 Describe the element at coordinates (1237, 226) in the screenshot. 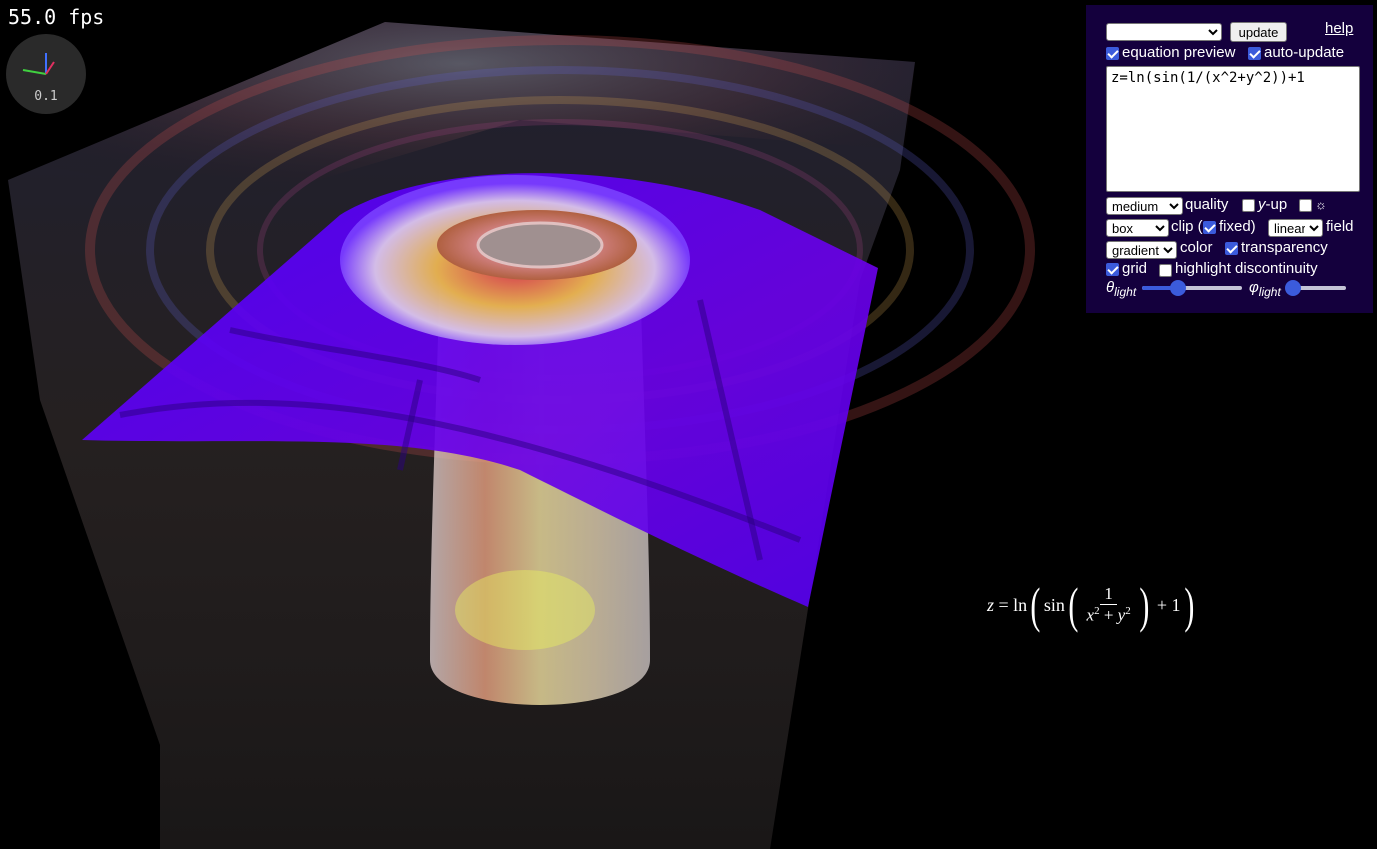

I see `clip-fixed-label: fixed)` at that location.